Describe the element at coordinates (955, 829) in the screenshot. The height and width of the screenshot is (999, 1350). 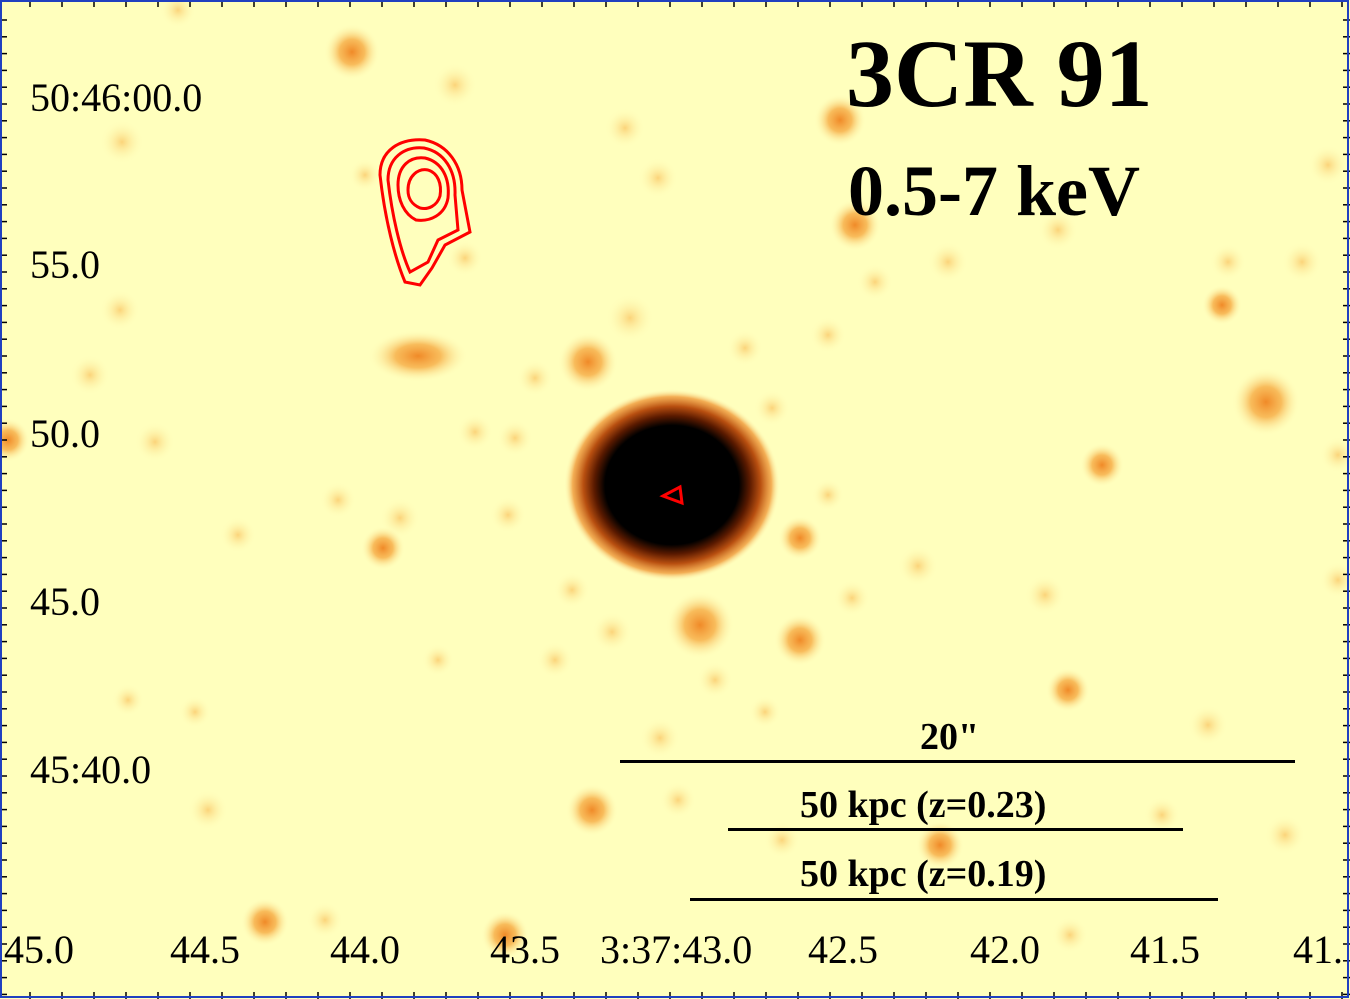
I see `scale-bar-z023` at that location.